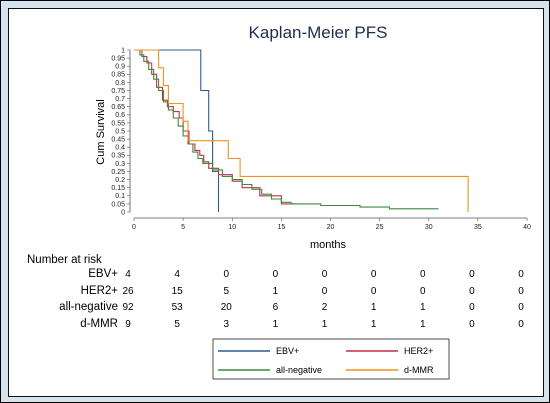  I want to click on risk-cell: 15, so click(178, 291).